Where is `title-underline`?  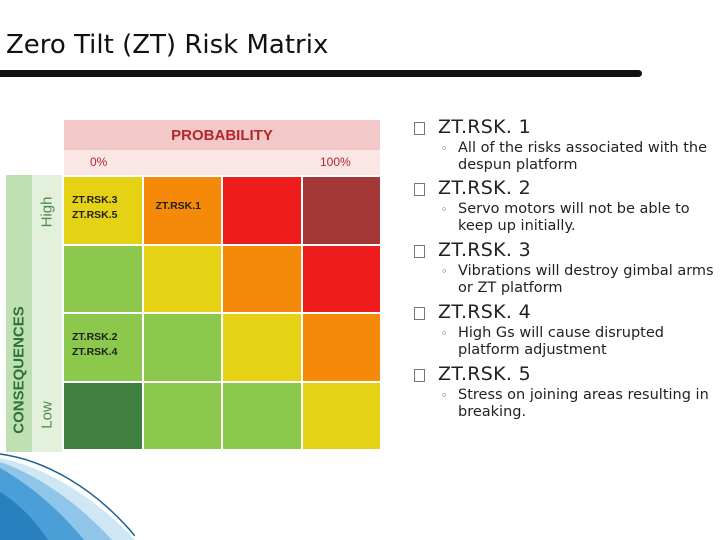
title-underline is located at coordinates (321, 73).